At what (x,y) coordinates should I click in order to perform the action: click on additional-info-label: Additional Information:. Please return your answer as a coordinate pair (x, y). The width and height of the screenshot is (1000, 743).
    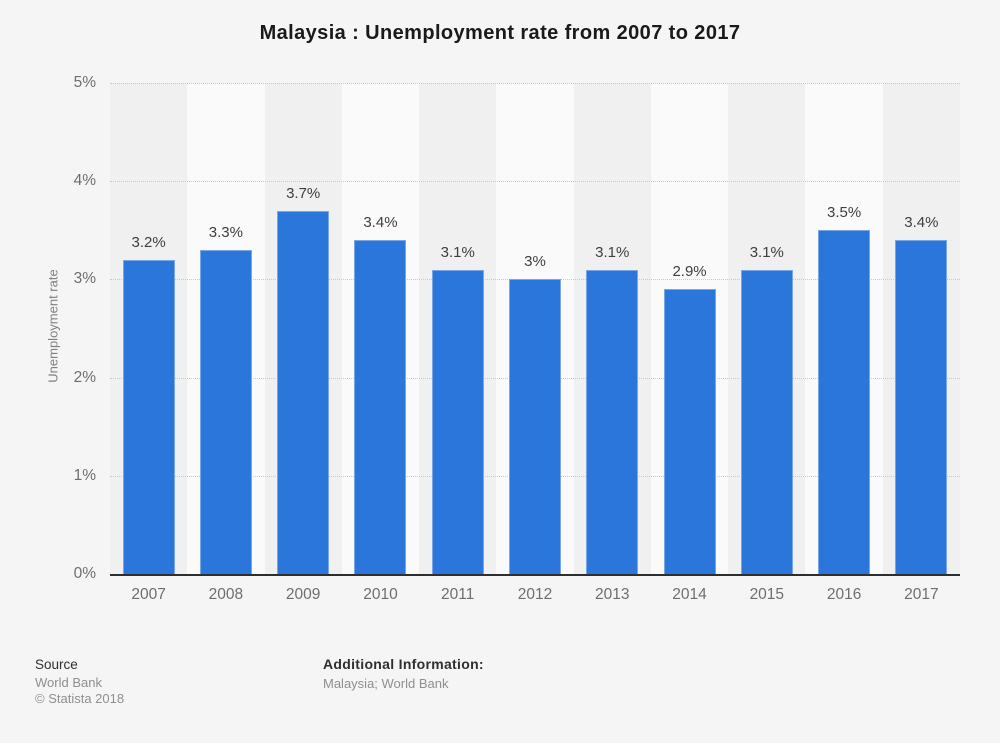
    Looking at the image, I should click on (403, 664).